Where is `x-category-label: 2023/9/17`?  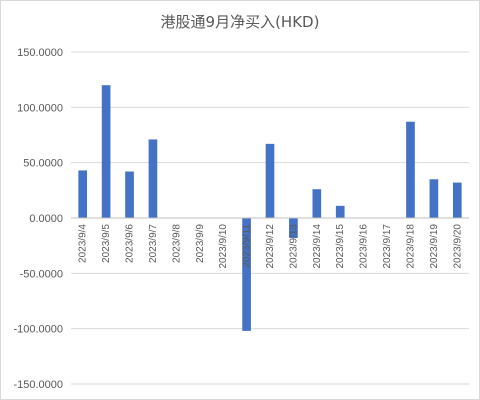
x-category-label: 2023/9/17 is located at coordinates (387, 246).